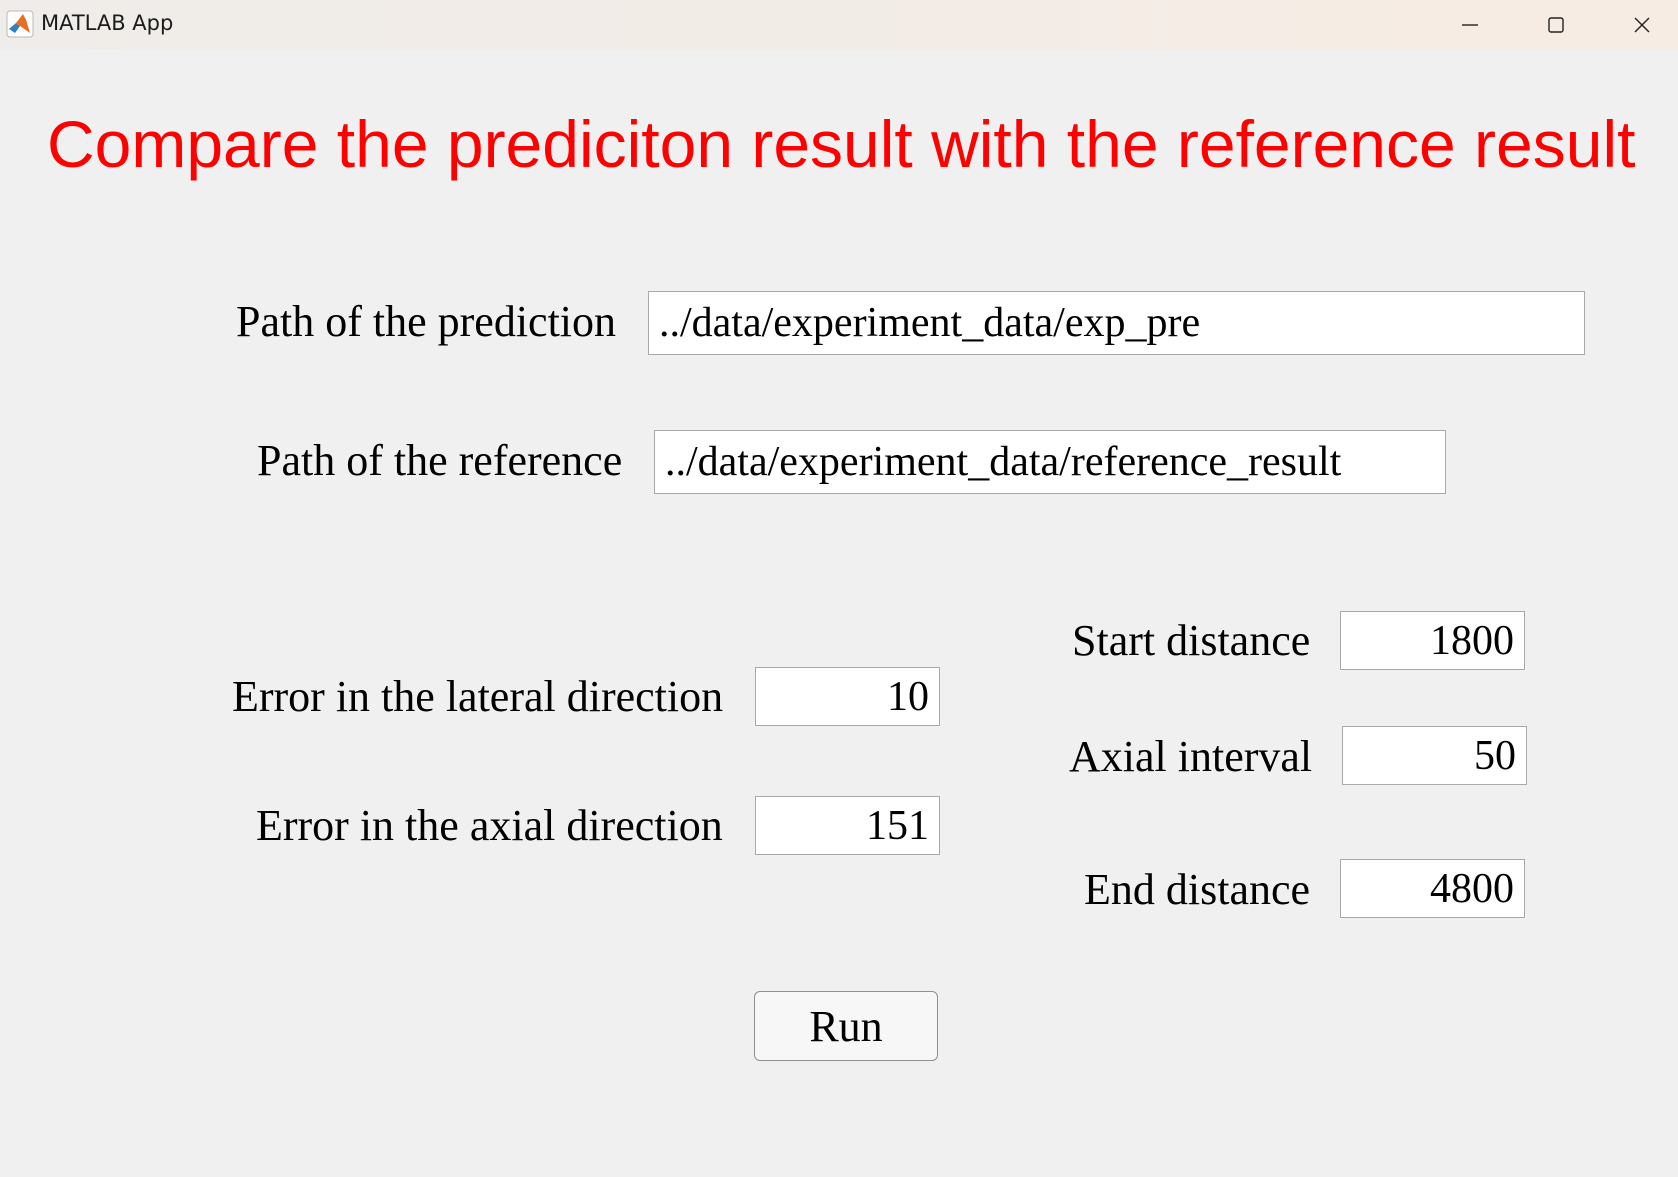 This screenshot has height=1177, width=1678. I want to click on title-bar: MATLAB App, so click(839, 25).